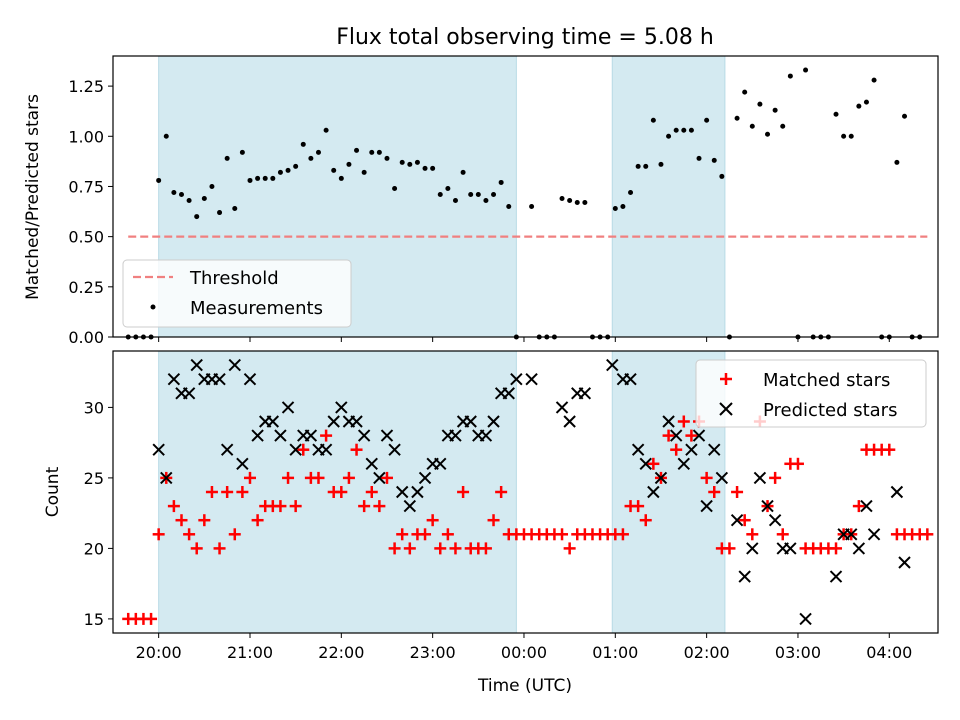  What do you see at coordinates (707, 652) in the screenshot?
I see `x-tick-label: 02:00` at bounding box center [707, 652].